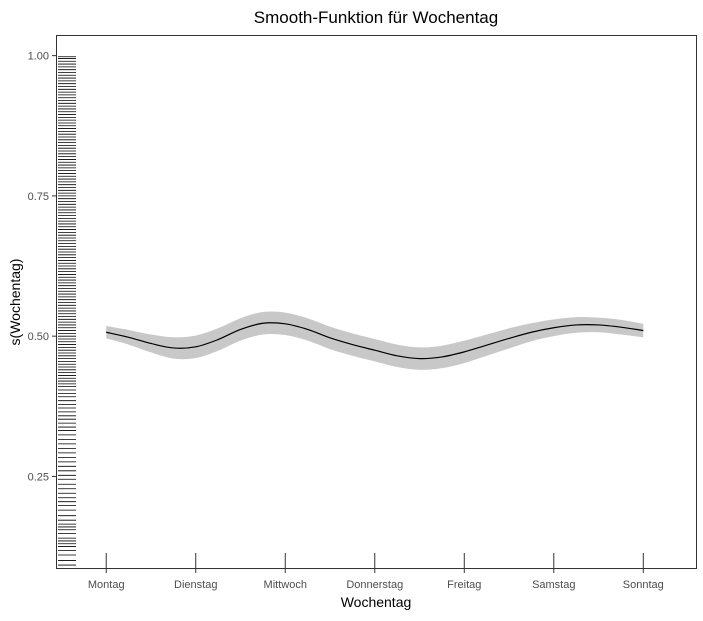 This screenshot has width=703, height=621. I want to click on confidence-band, so click(375, 340).